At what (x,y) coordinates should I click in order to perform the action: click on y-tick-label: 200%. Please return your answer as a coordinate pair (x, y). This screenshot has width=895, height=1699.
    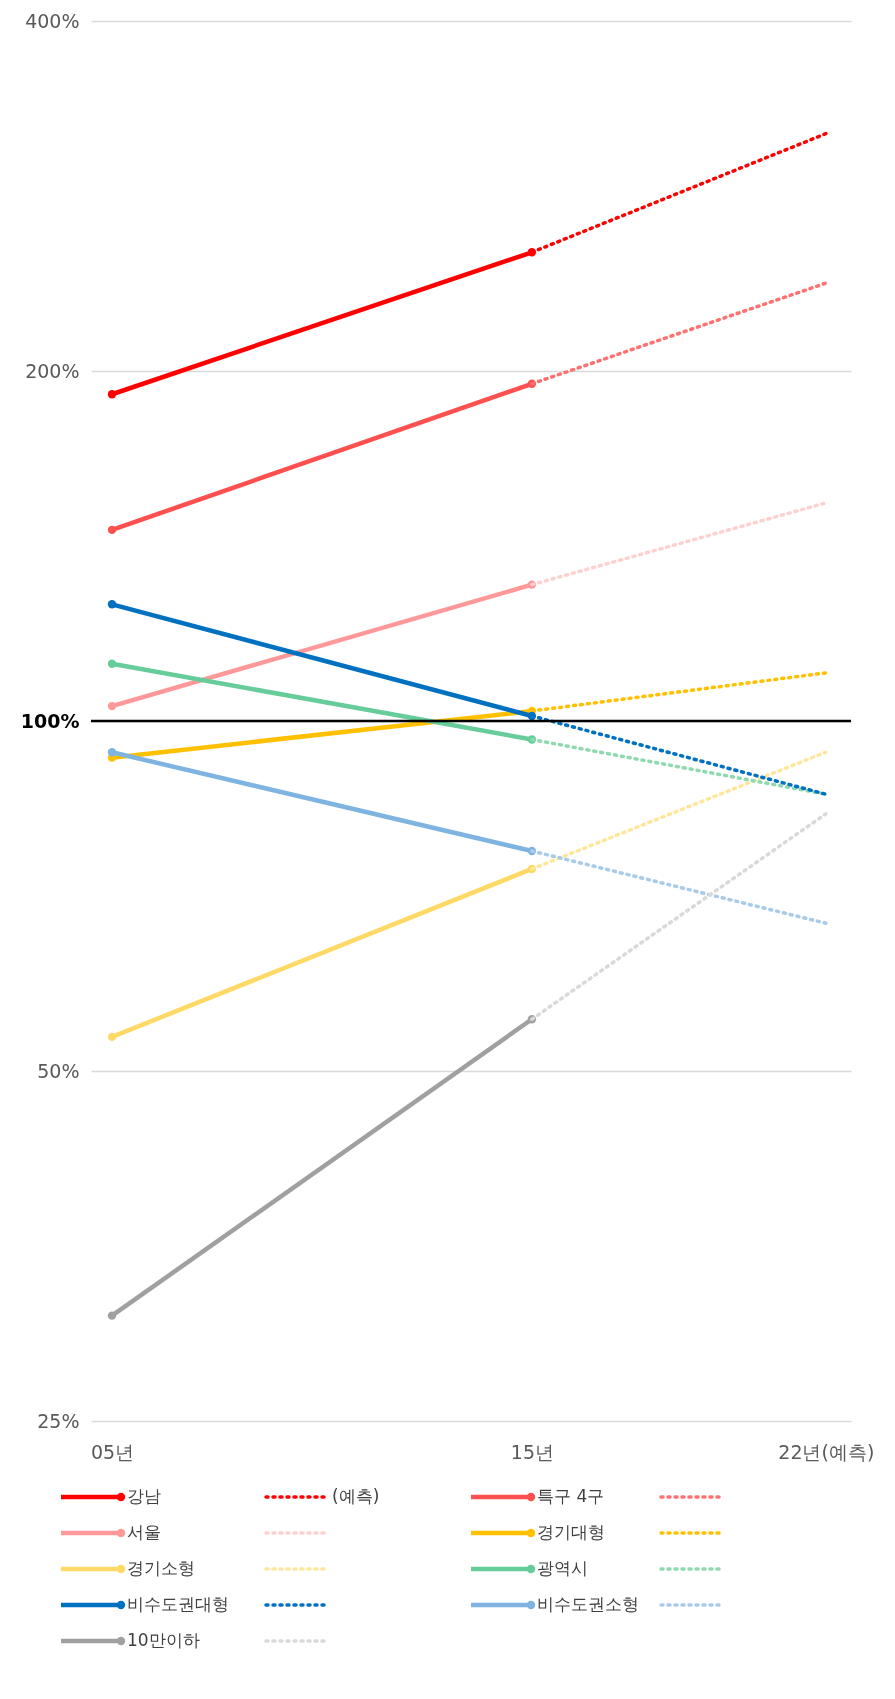
    Looking at the image, I should click on (52, 370).